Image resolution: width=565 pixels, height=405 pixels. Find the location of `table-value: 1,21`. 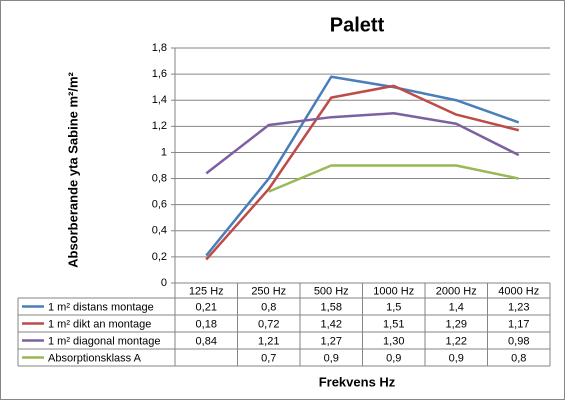

table-value: 1,21 is located at coordinates (268, 341).